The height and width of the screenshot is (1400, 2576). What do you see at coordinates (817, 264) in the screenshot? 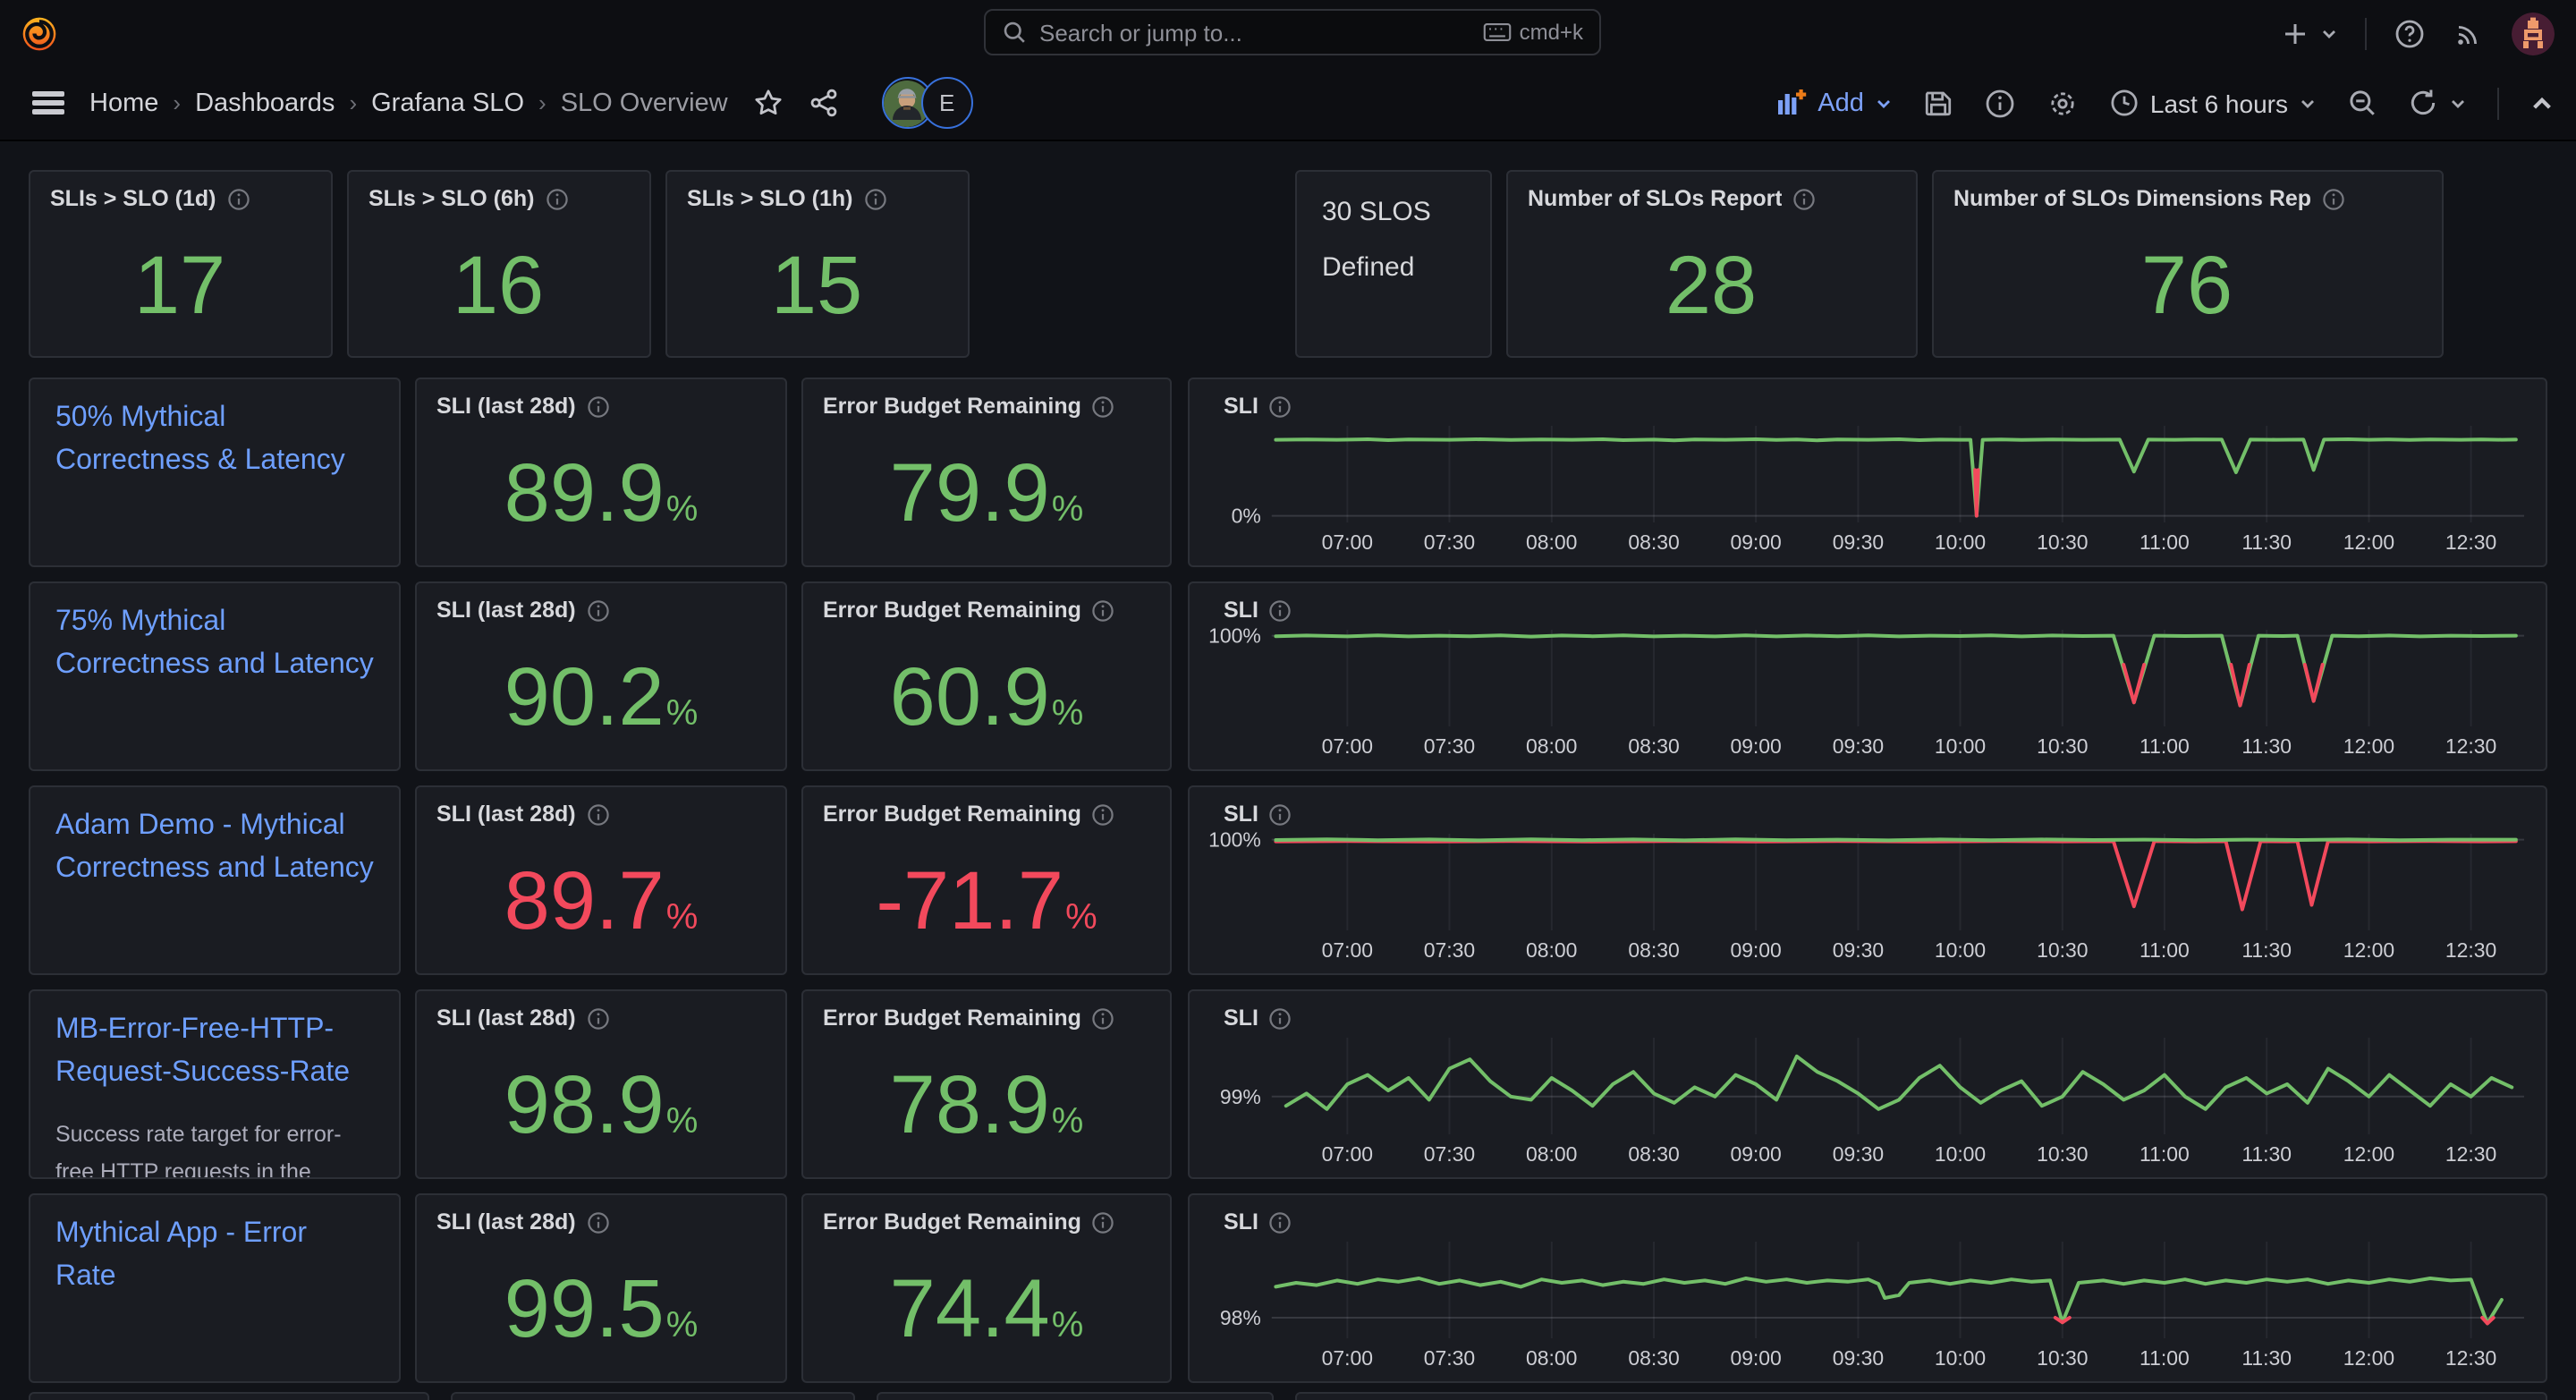
I see `stat-panel: SLIs > SLO (1h) 15` at bounding box center [817, 264].